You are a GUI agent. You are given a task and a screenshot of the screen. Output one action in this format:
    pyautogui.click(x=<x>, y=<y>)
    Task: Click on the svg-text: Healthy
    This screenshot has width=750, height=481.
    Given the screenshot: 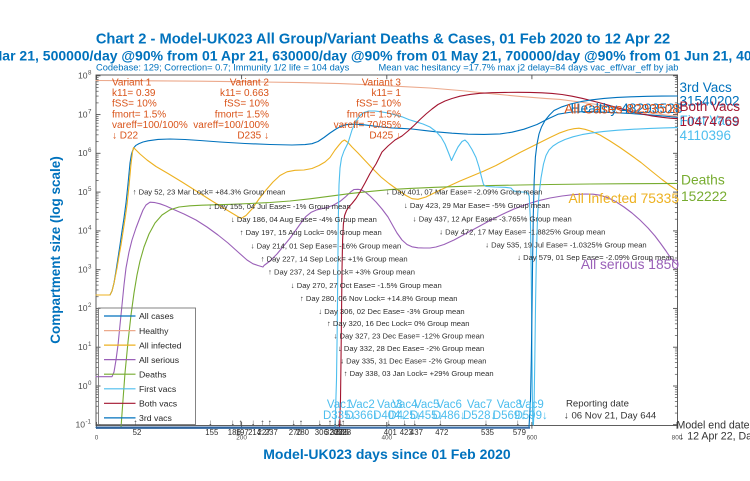 What is the action you would take?
    pyautogui.click(x=154, y=331)
    